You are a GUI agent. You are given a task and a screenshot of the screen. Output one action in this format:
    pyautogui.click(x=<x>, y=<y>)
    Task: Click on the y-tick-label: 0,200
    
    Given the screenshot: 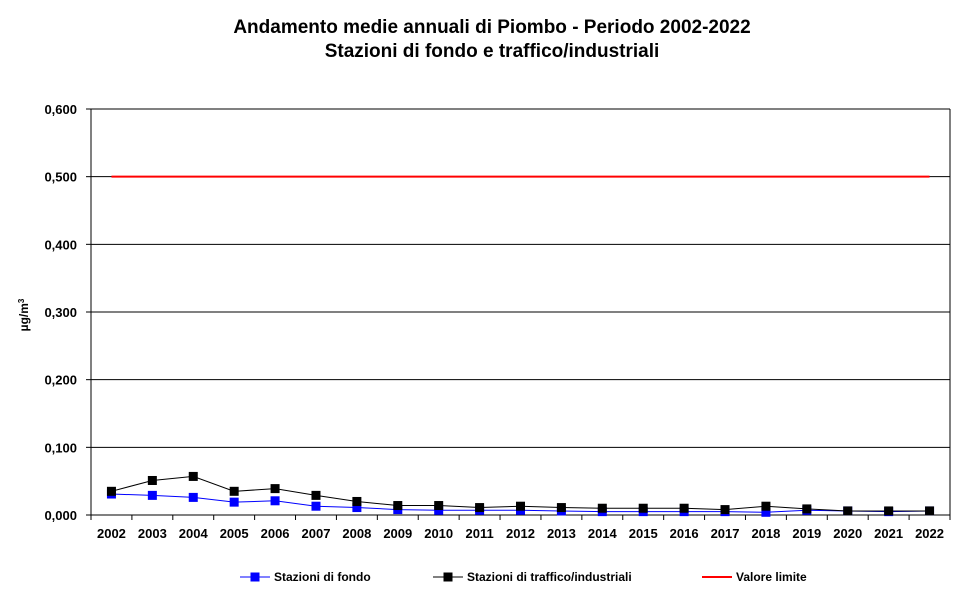 What is the action you would take?
    pyautogui.click(x=60, y=380)
    